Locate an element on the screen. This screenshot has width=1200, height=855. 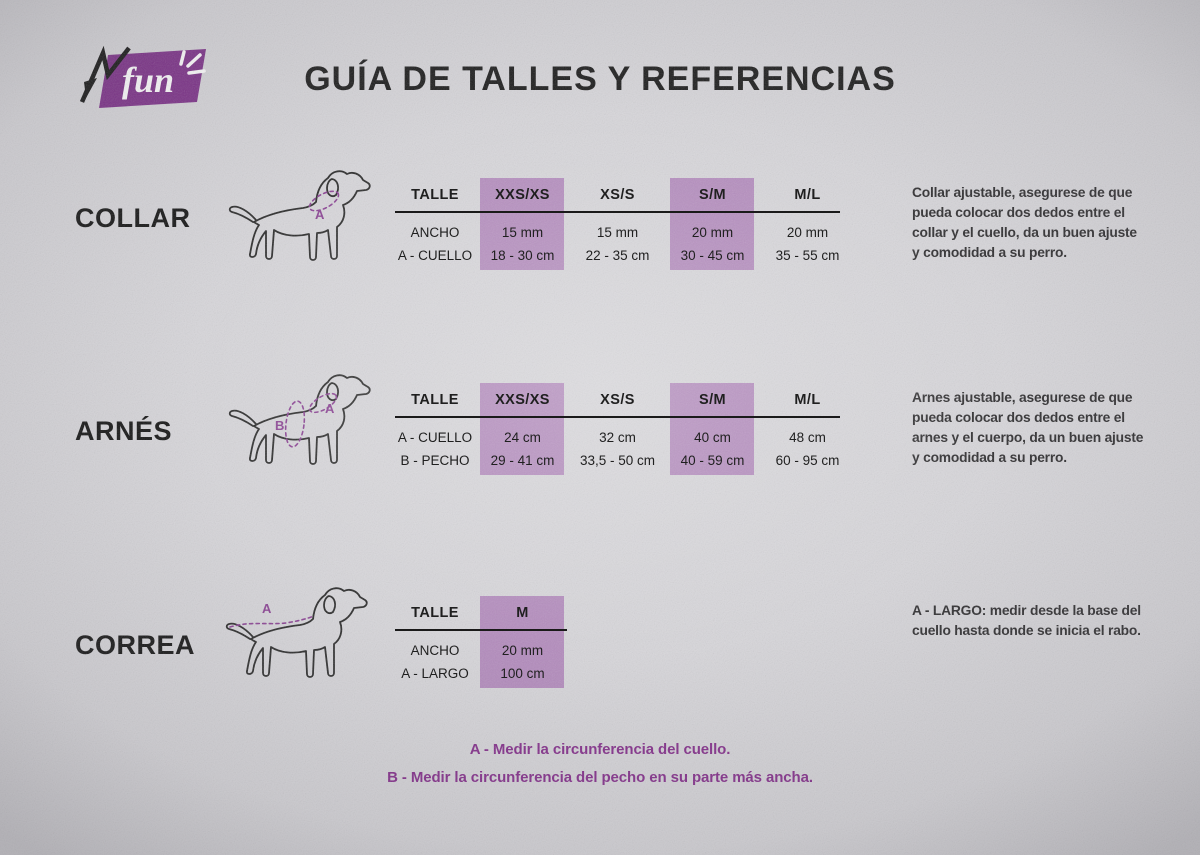
footer-measure-note-a: A - Medir la circunferencia del cuello. is located at coordinates (600, 749).